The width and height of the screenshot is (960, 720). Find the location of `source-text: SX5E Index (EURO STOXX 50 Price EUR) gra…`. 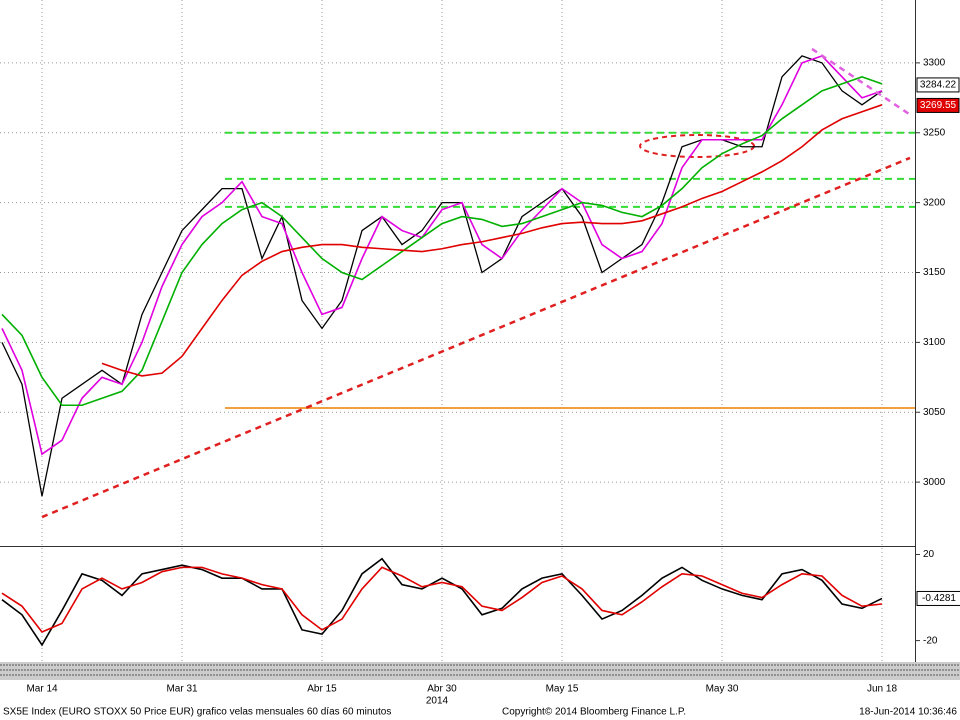

source-text: SX5E Index (EURO STOXX 50 Price EUR) gra… is located at coordinates (197, 712).